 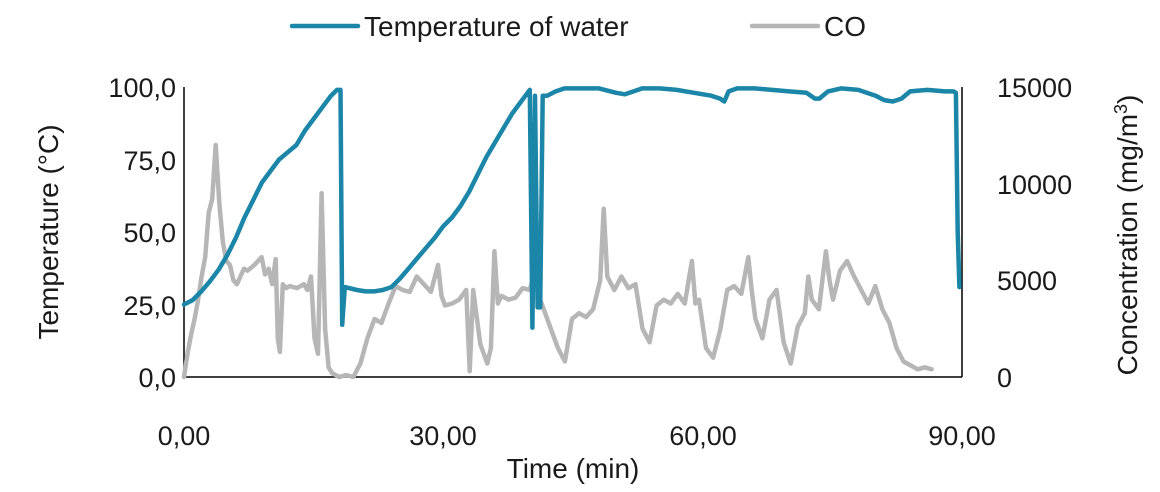 I want to click on y-right-axis-title-superscript: 3, so click(x=1121, y=109).